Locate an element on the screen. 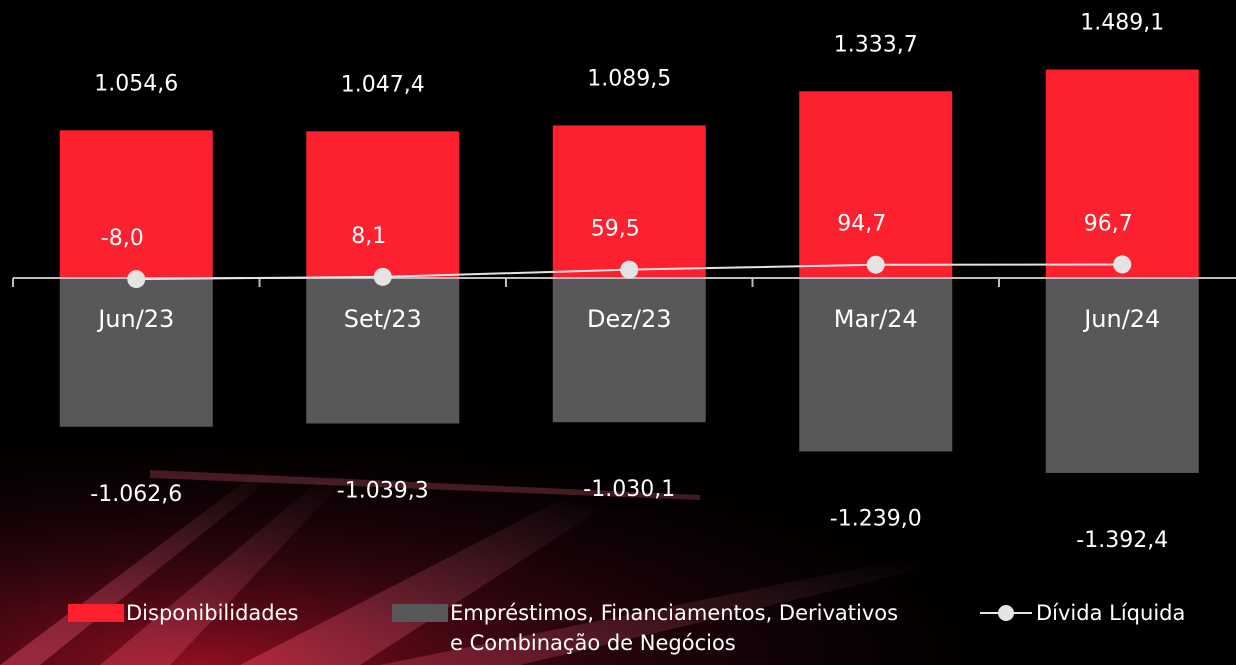 The height and width of the screenshot is (665, 1236). x-tick-label: Jun/24 is located at coordinates (1121, 319).